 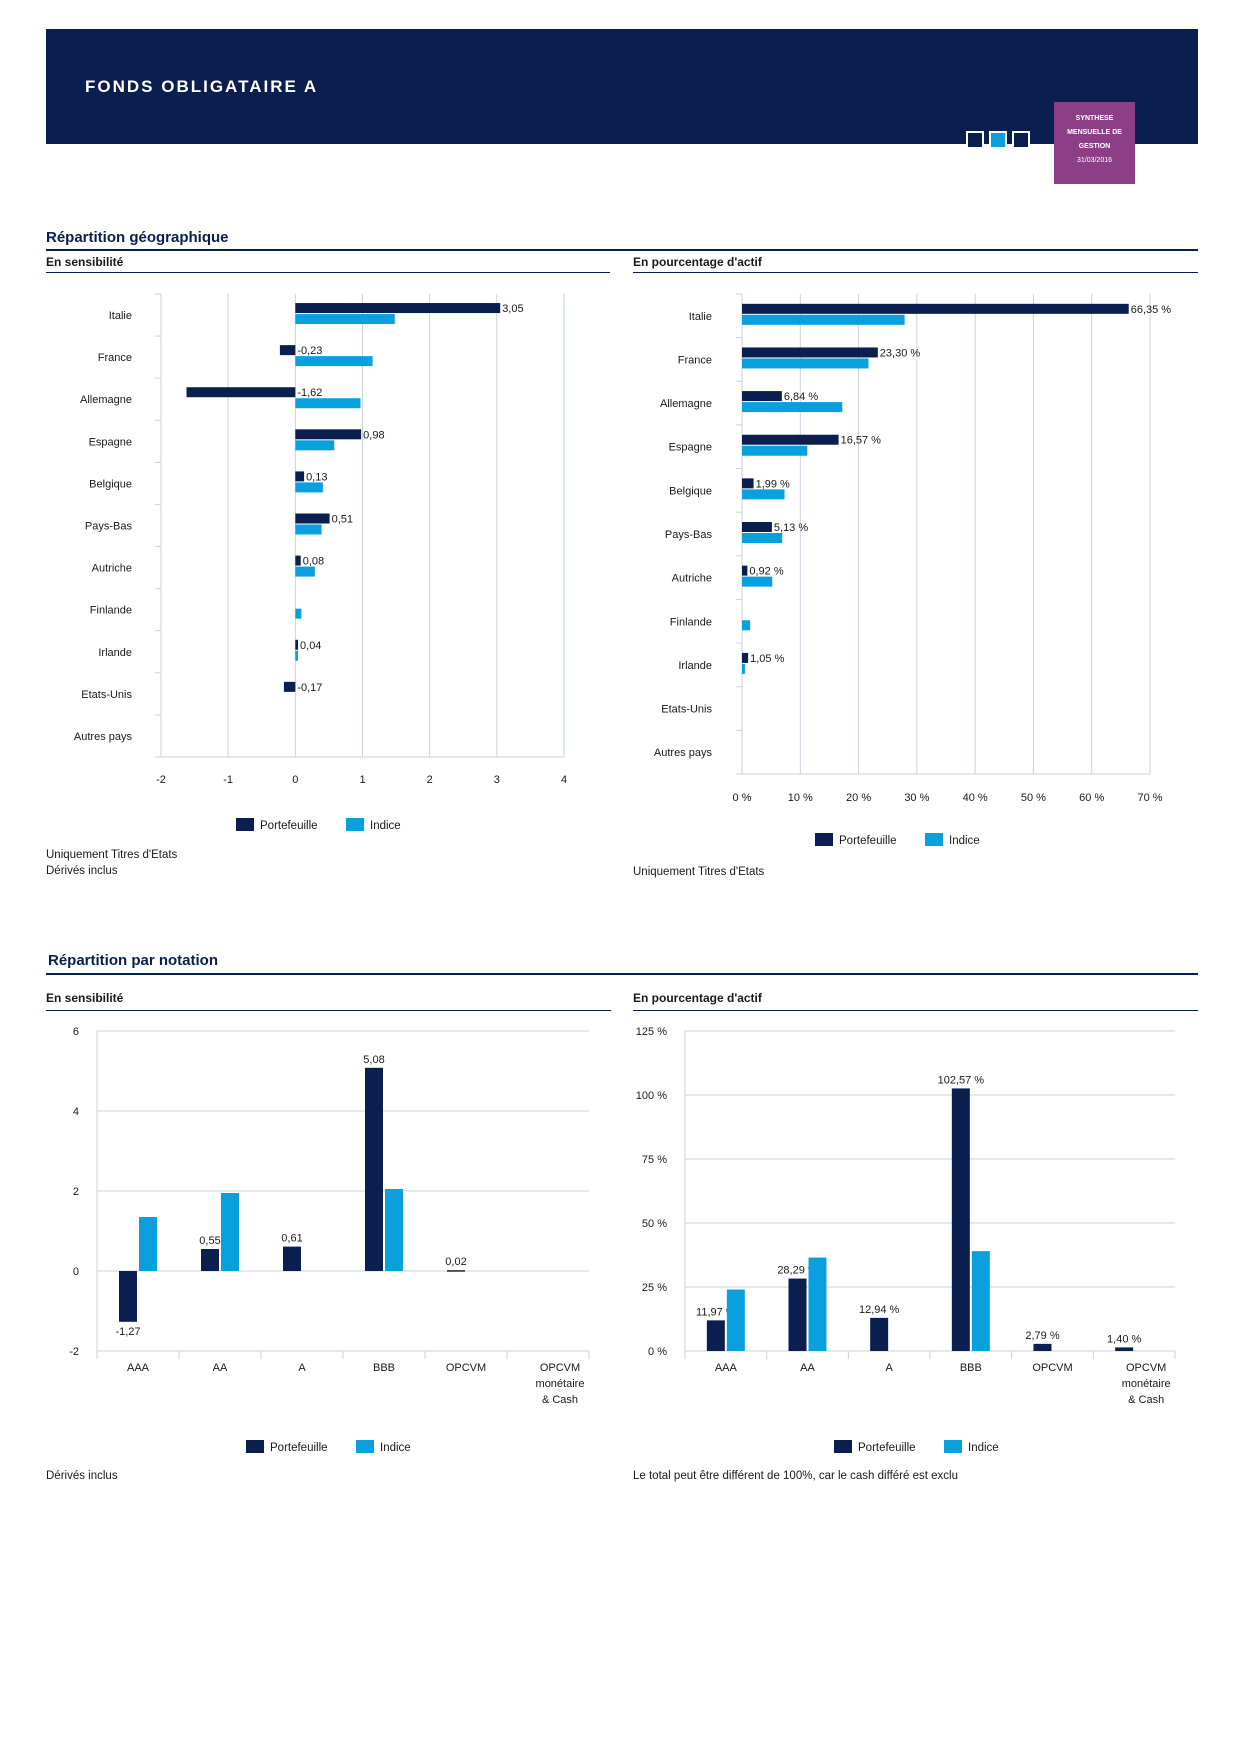 What do you see at coordinates (220, 1368) in the screenshot?
I see `category-label: AA` at bounding box center [220, 1368].